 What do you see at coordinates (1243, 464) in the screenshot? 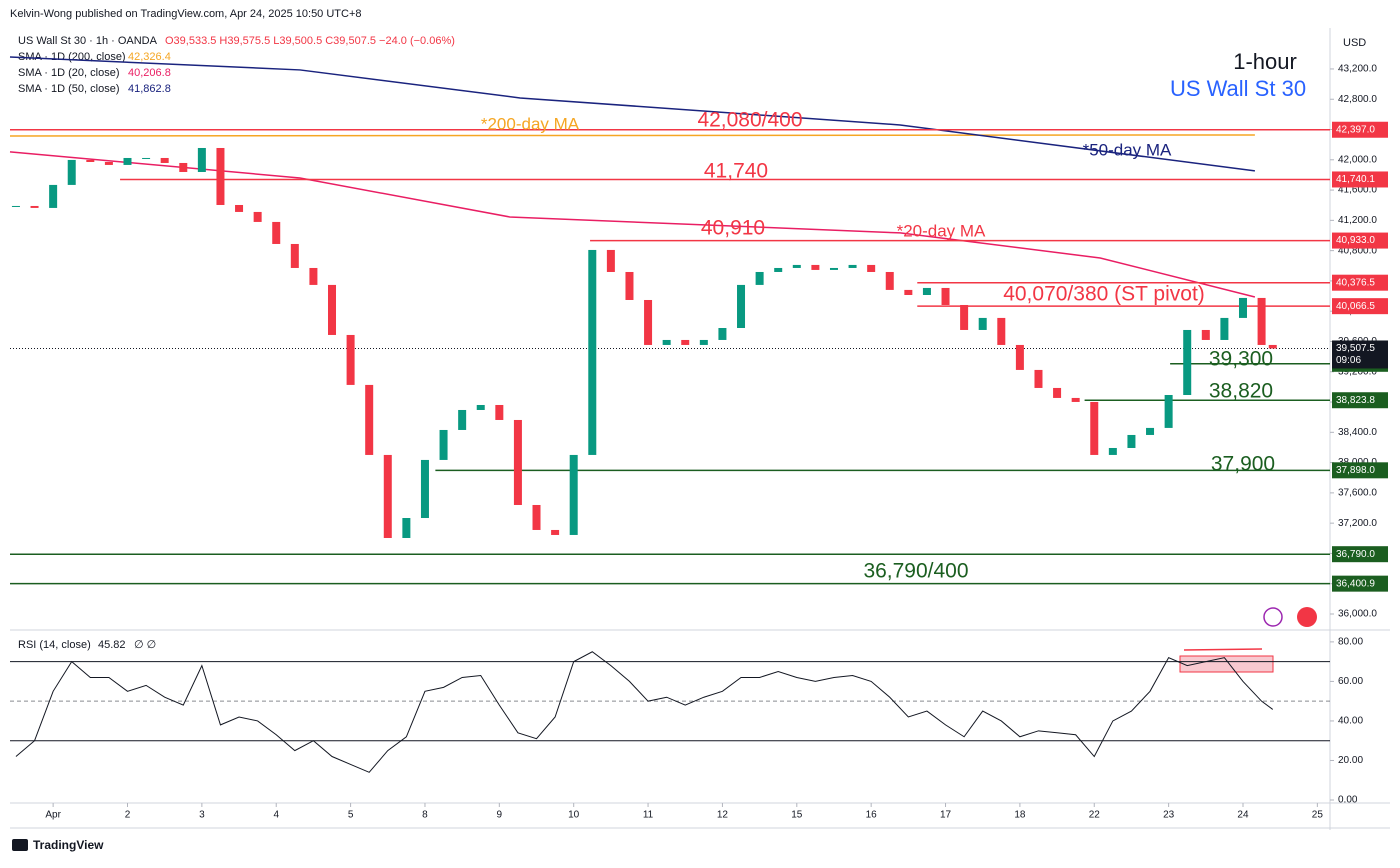
I see `annotation: 37,900` at bounding box center [1243, 464].